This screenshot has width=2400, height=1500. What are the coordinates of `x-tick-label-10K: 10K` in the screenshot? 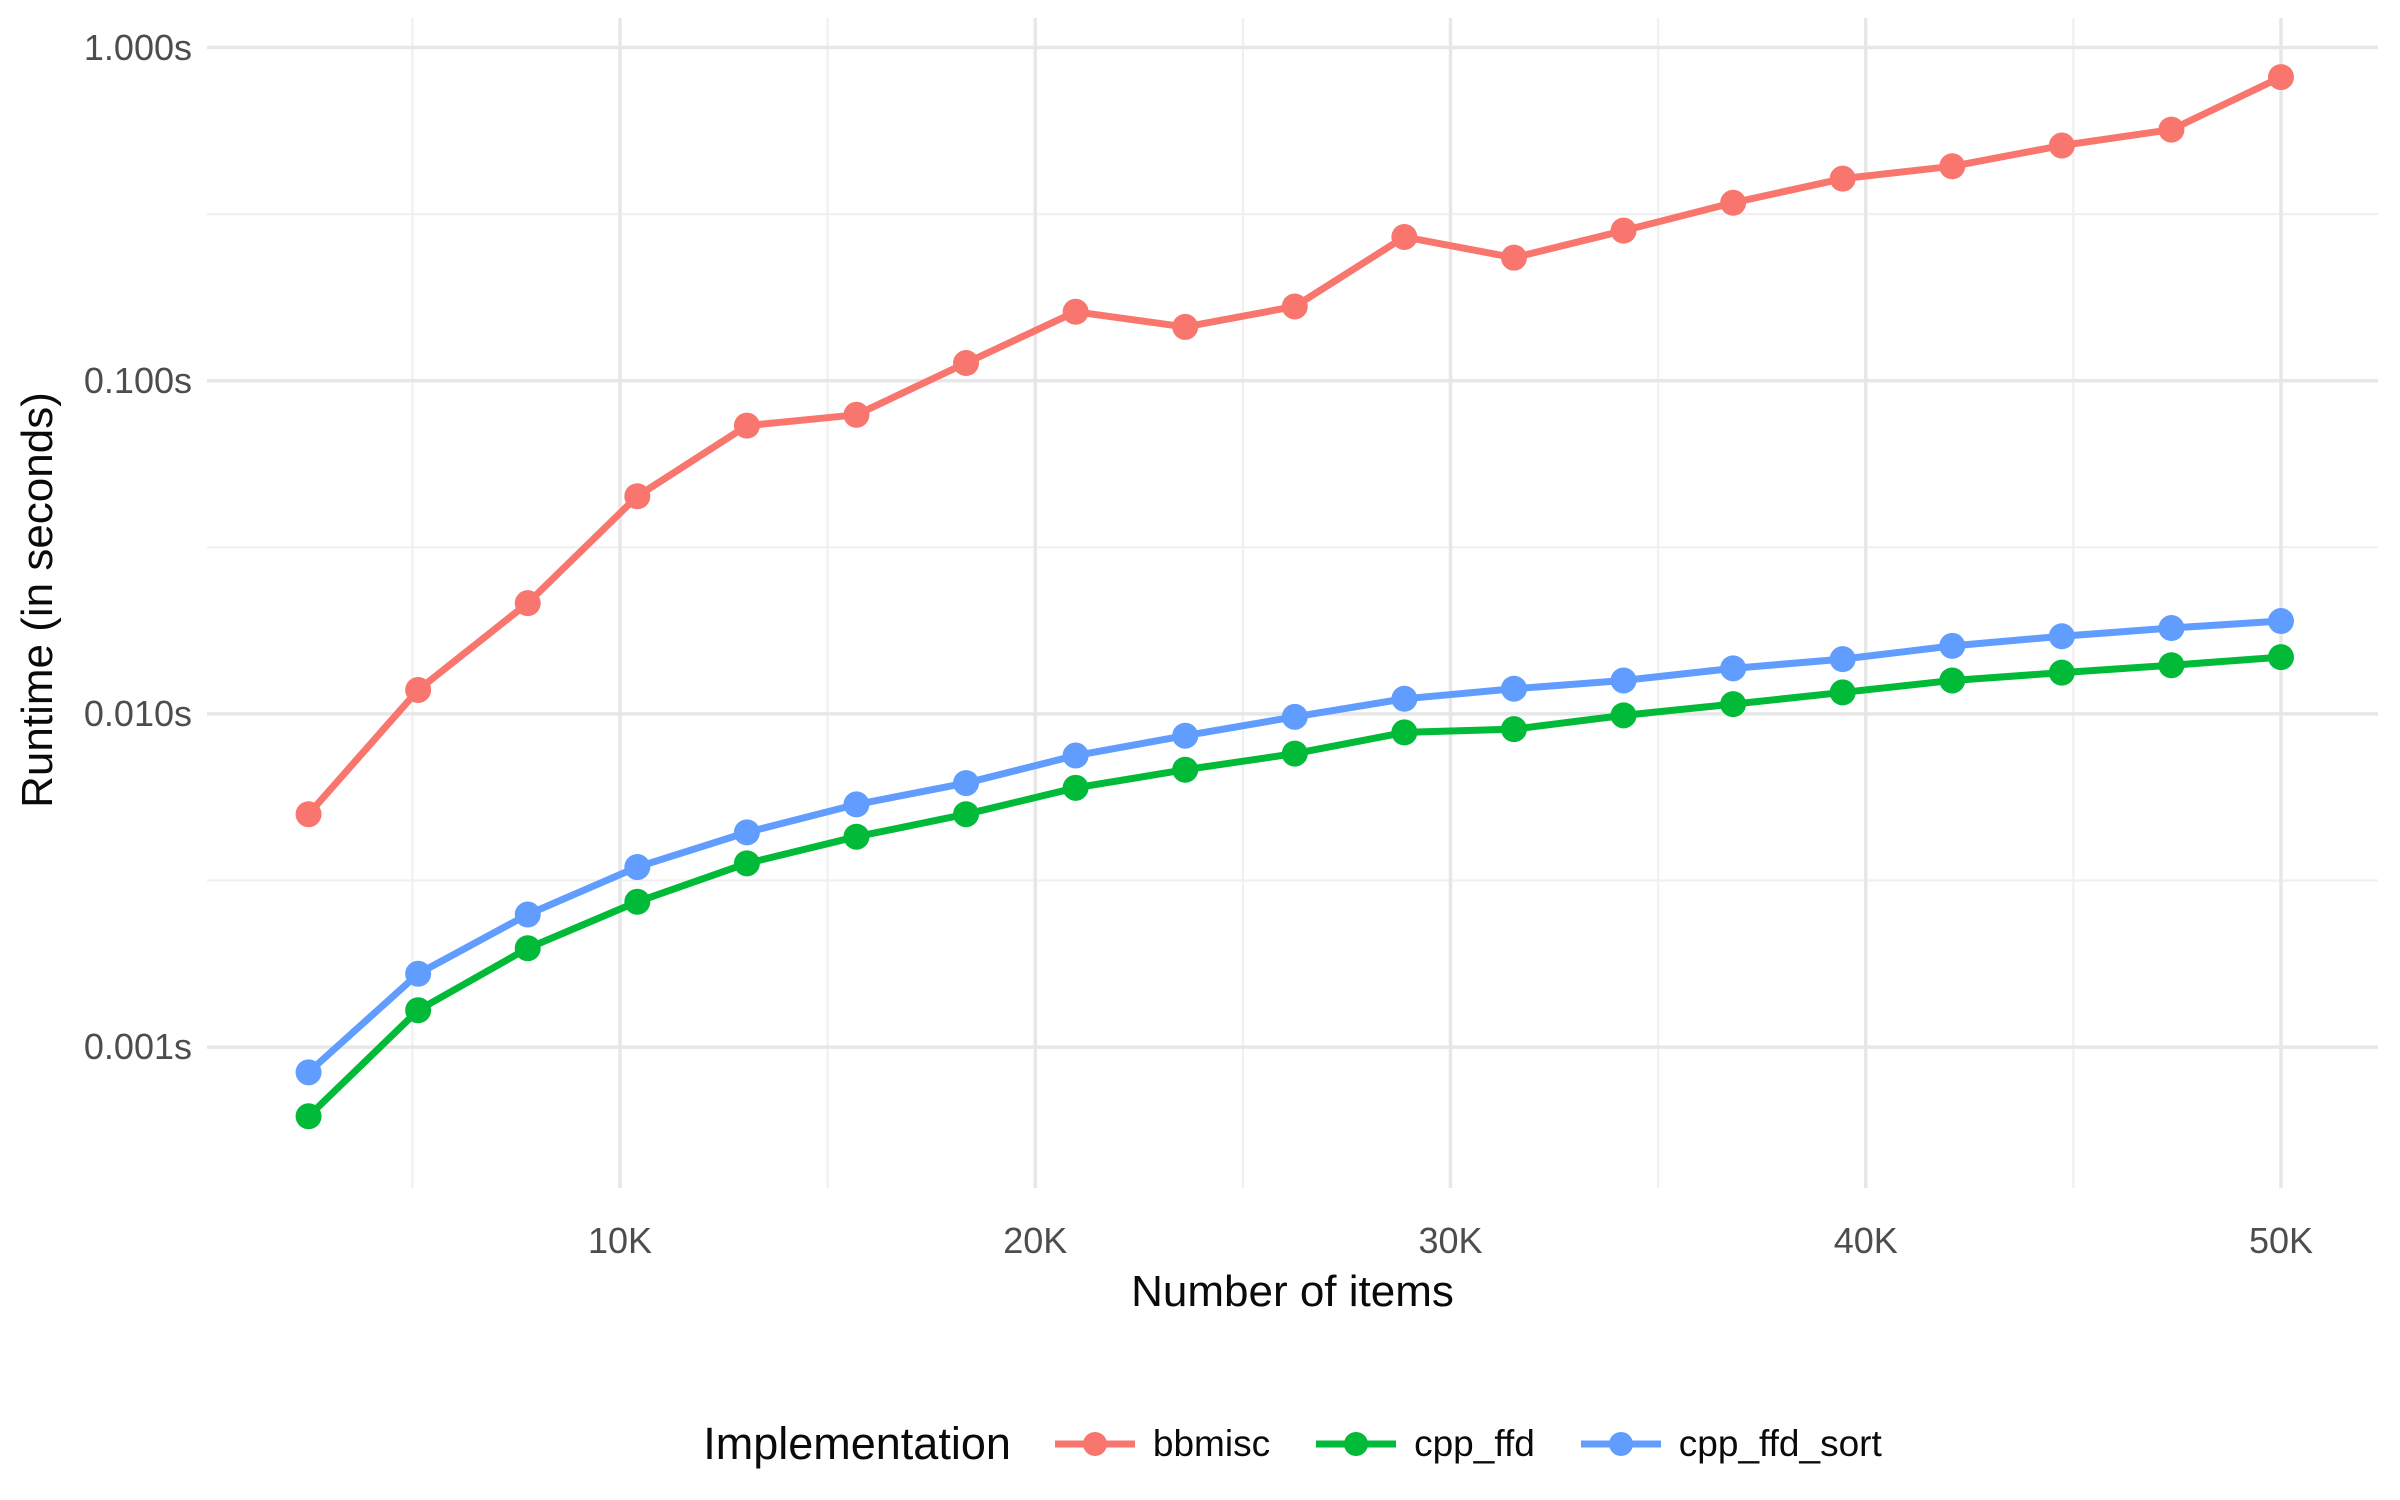 It's located at (620, 1240).